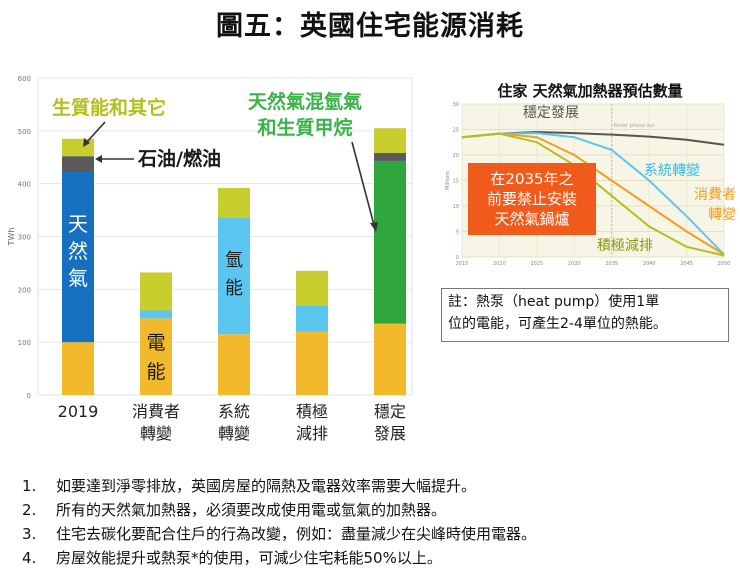 Image resolution: width=740 pixels, height=578 pixels. I want to click on list-text: 所有的天然氣加熱器，必須要改成使用電或氫氣的加熱器。, so click(251, 510).